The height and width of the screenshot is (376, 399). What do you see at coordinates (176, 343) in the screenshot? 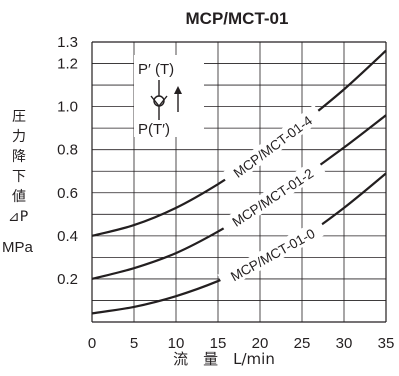
I see `x-tick-label: 10` at bounding box center [176, 343].